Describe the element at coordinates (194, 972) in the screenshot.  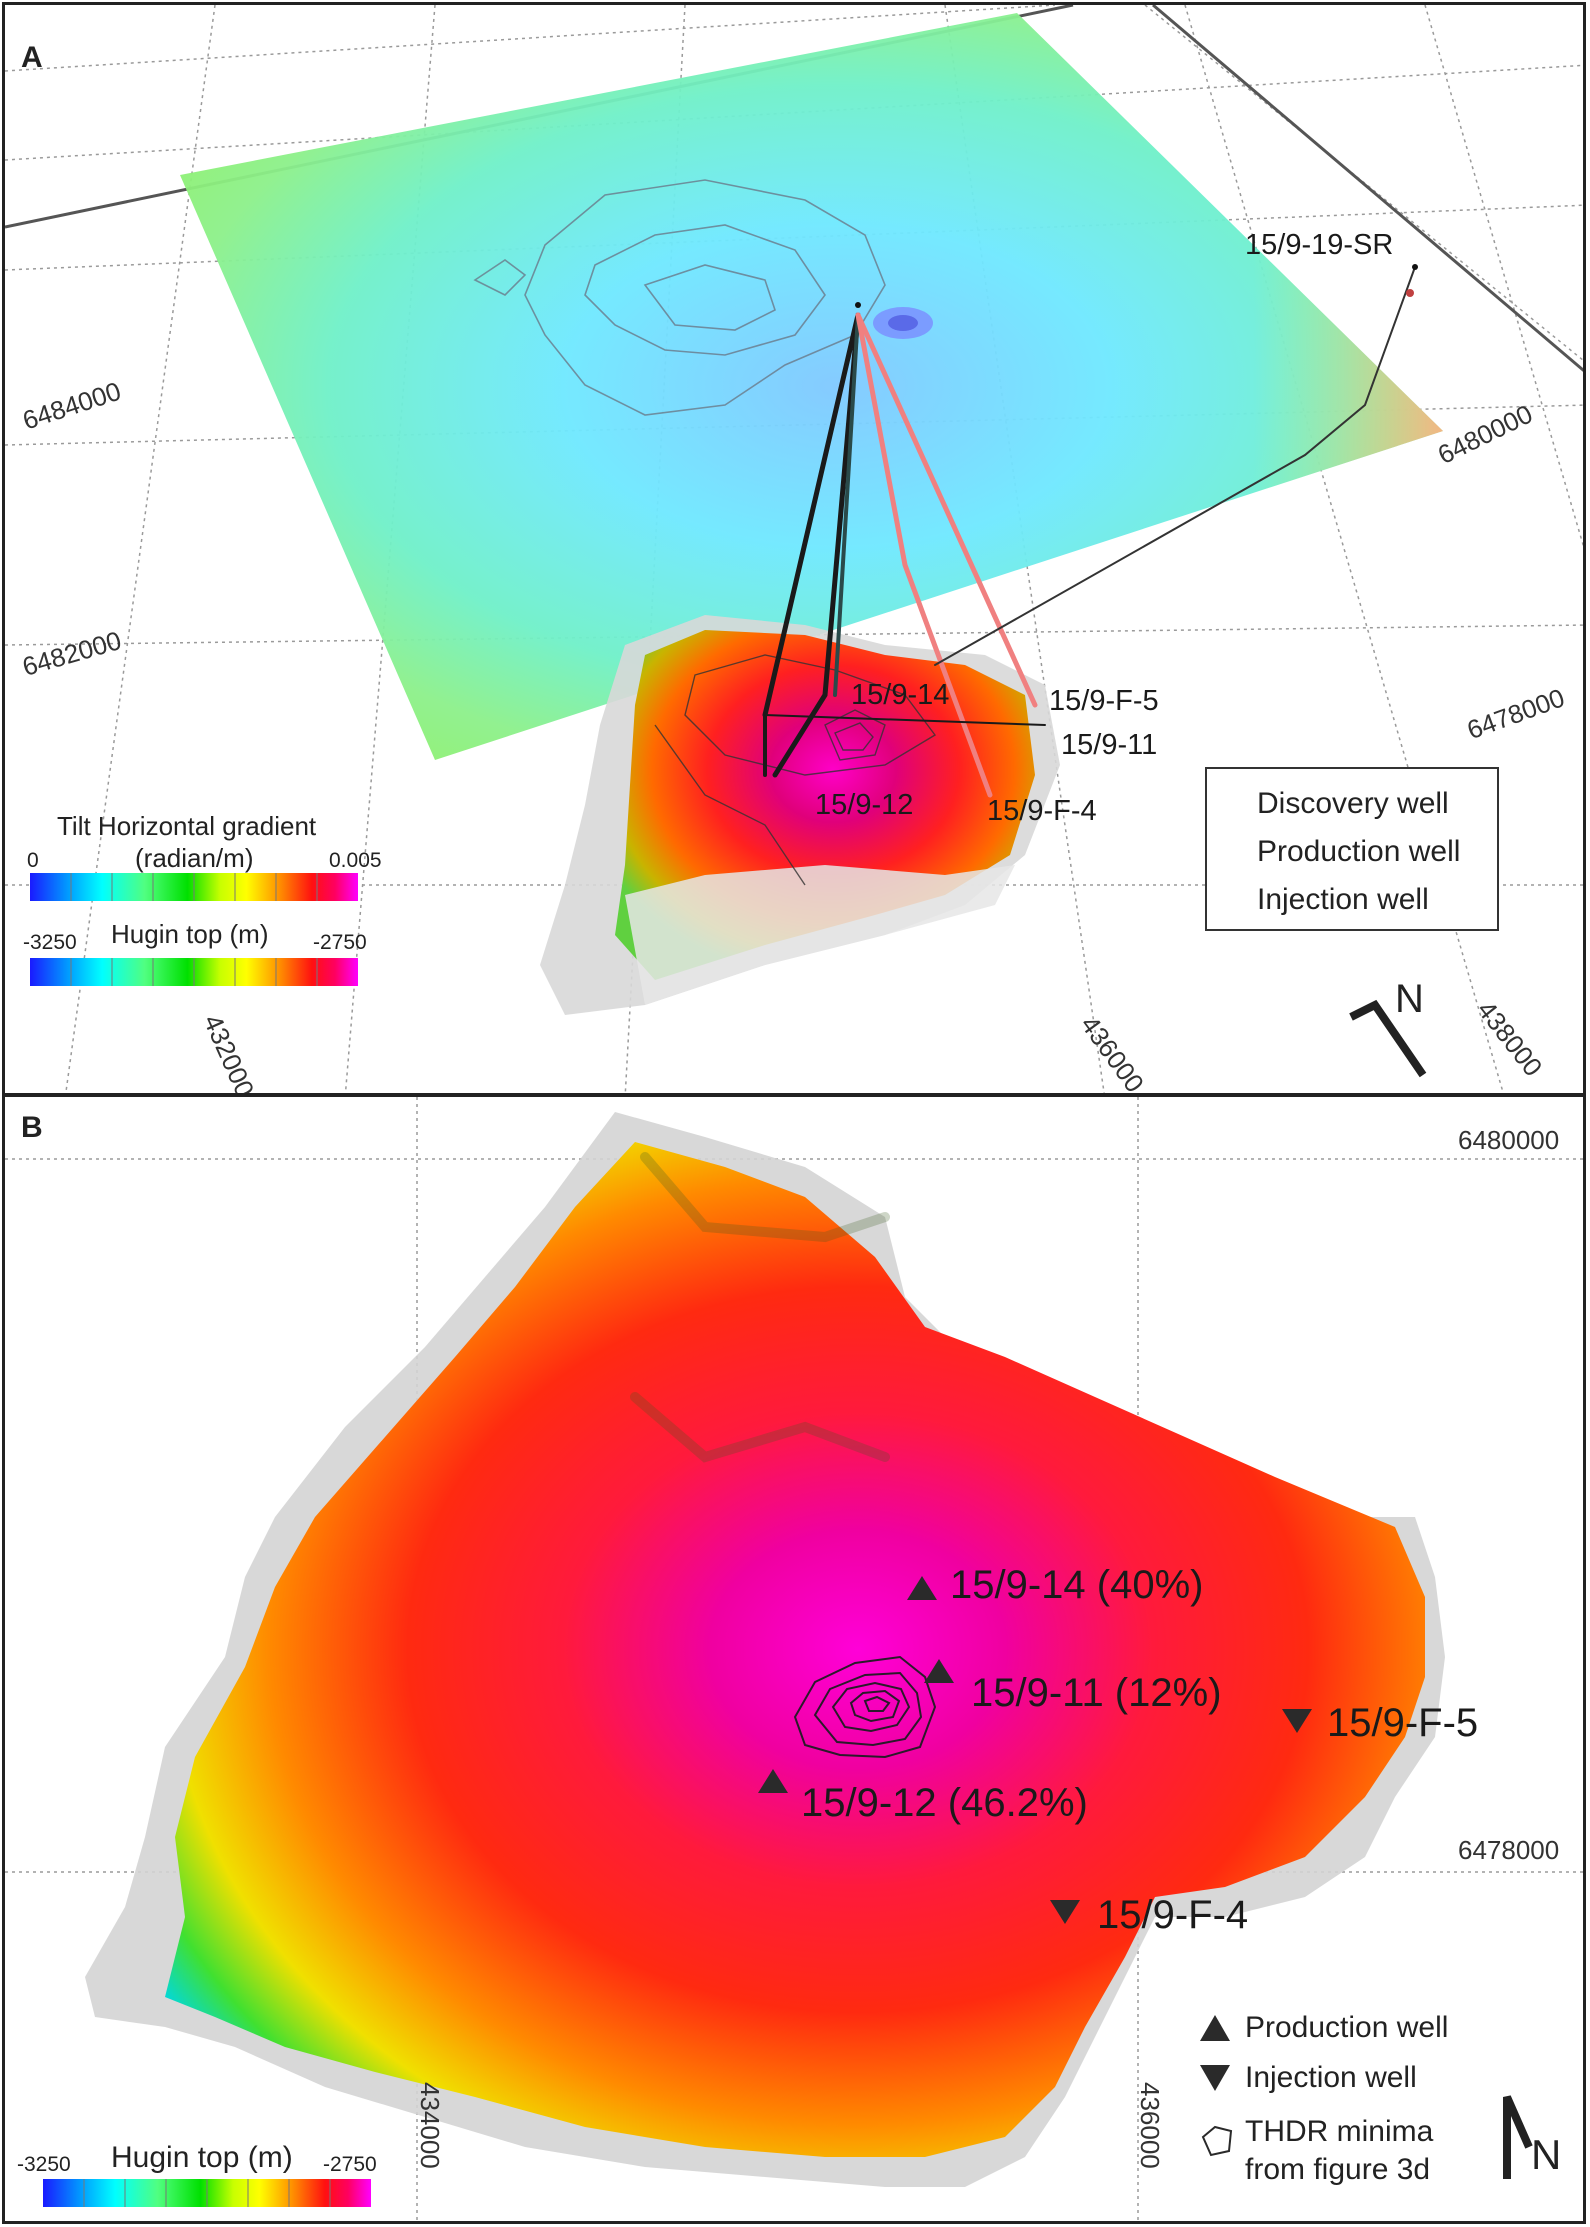
I see `hugin-colorbar` at that location.